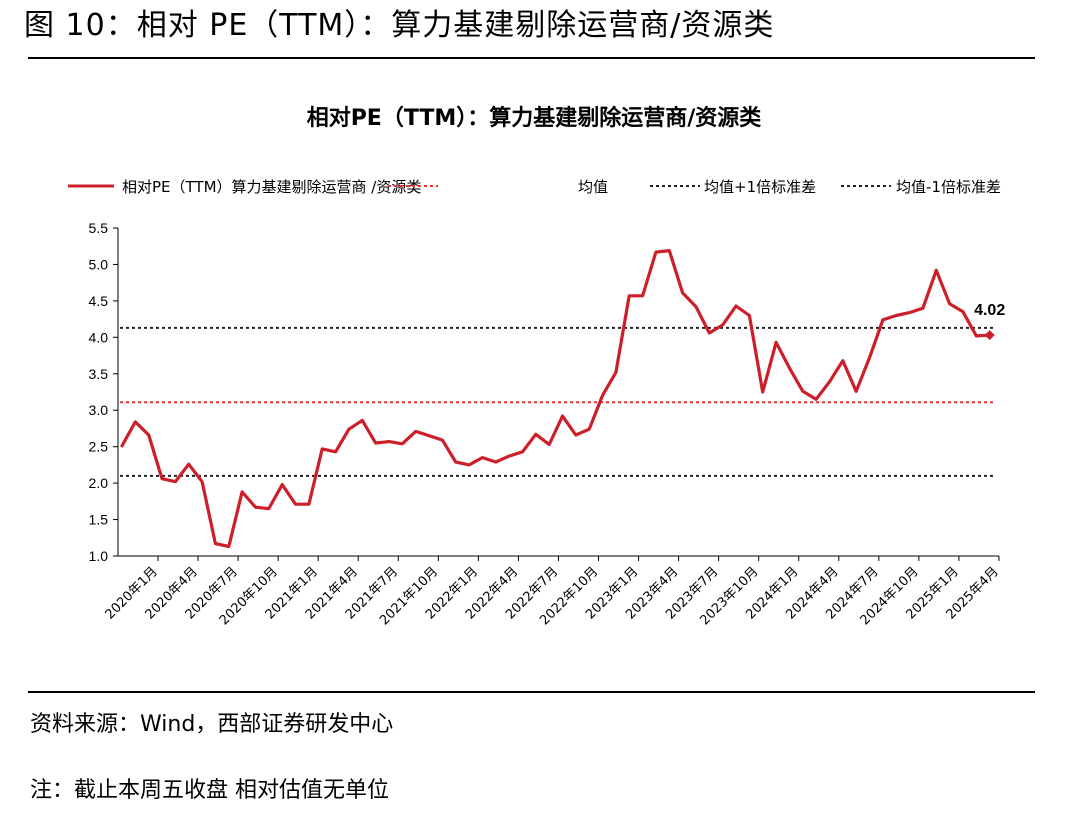 The width and height of the screenshot is (1067, 821). Describe the element at coordinates (989, 310) in the screenshot. I see `last-value-label: 4.02` at that location.